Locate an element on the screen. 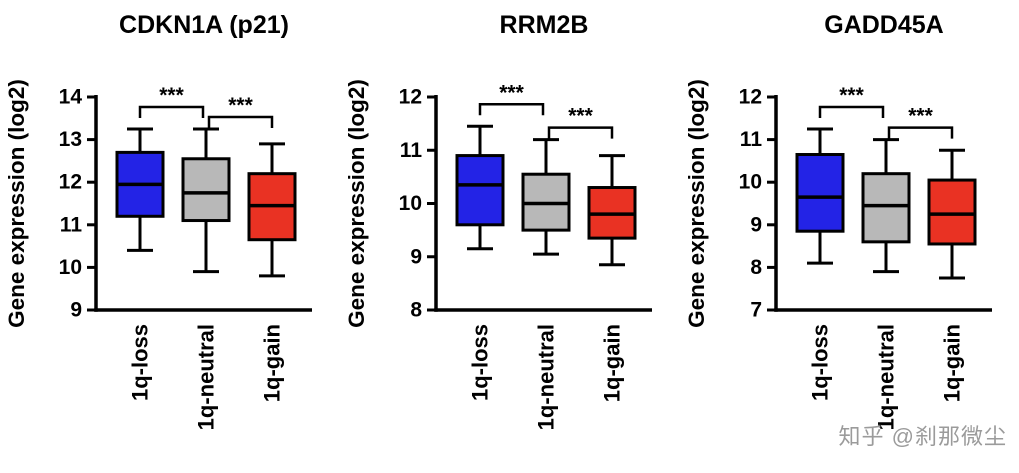 The image size is (1019, 473). watermark: 知乎 @刹那微尘 is located at coordinates (922, 436).